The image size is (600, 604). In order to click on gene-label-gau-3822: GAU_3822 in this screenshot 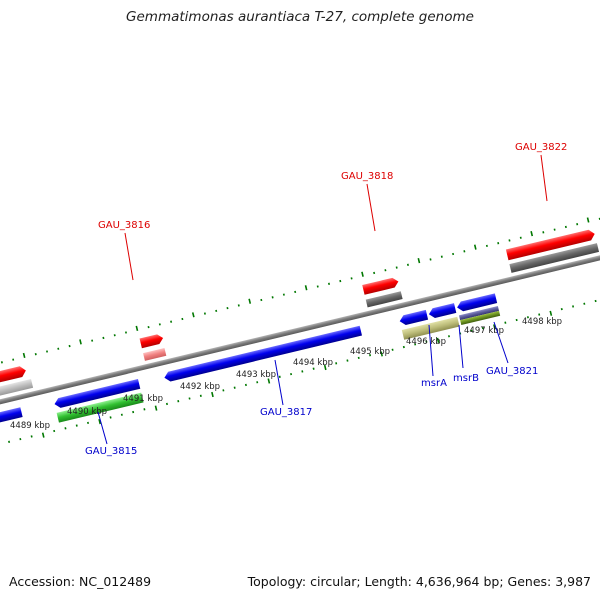, I will do `click(541, 147)`.